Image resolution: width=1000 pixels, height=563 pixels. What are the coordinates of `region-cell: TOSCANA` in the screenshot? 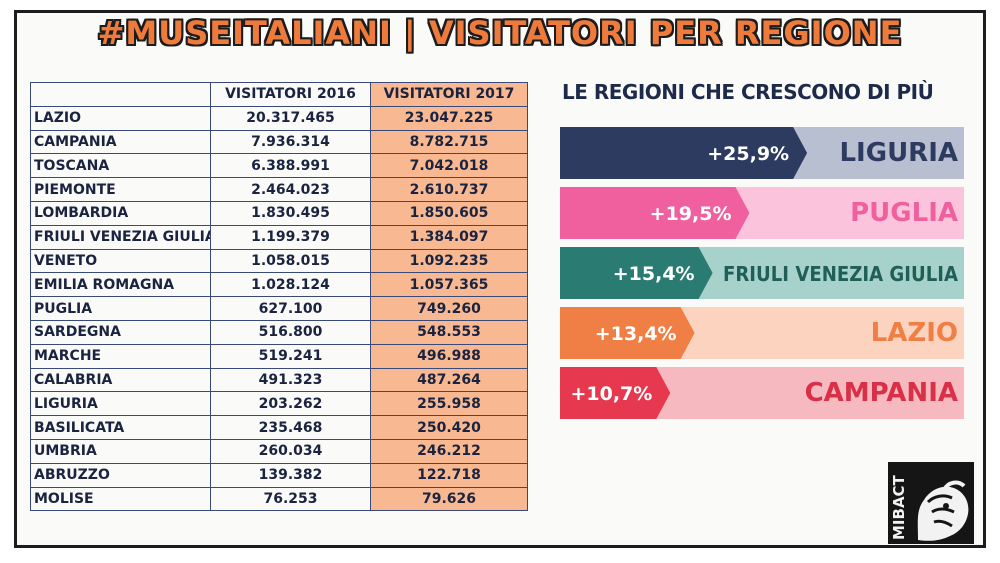 It's located at (120, 166).